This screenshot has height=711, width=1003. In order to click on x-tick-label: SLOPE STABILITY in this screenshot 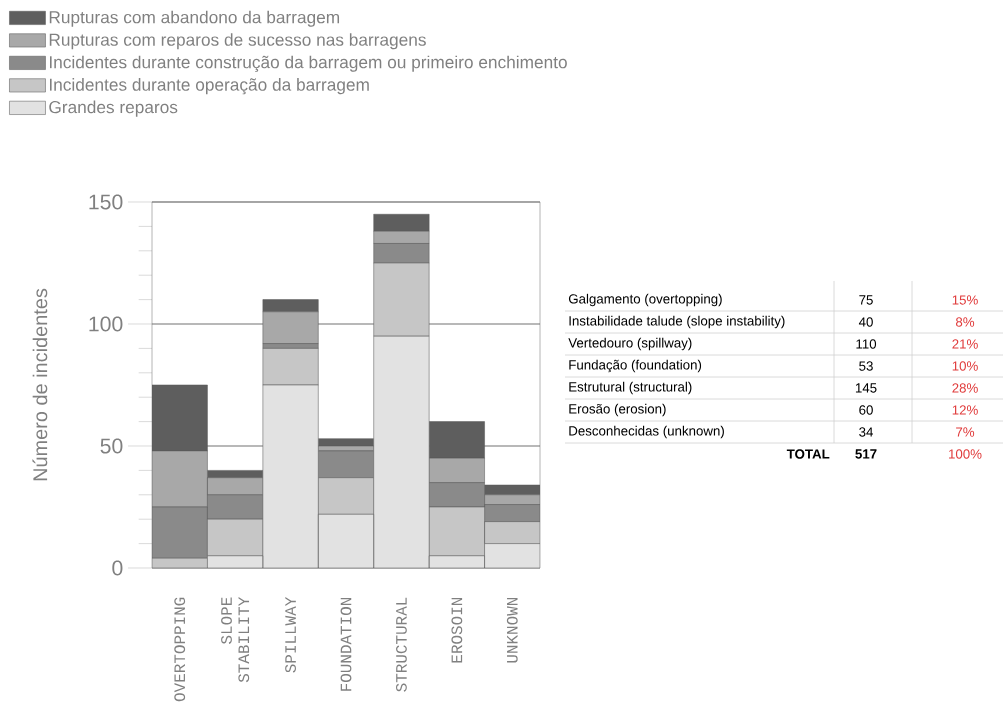, I will do `click(235, 640)`.